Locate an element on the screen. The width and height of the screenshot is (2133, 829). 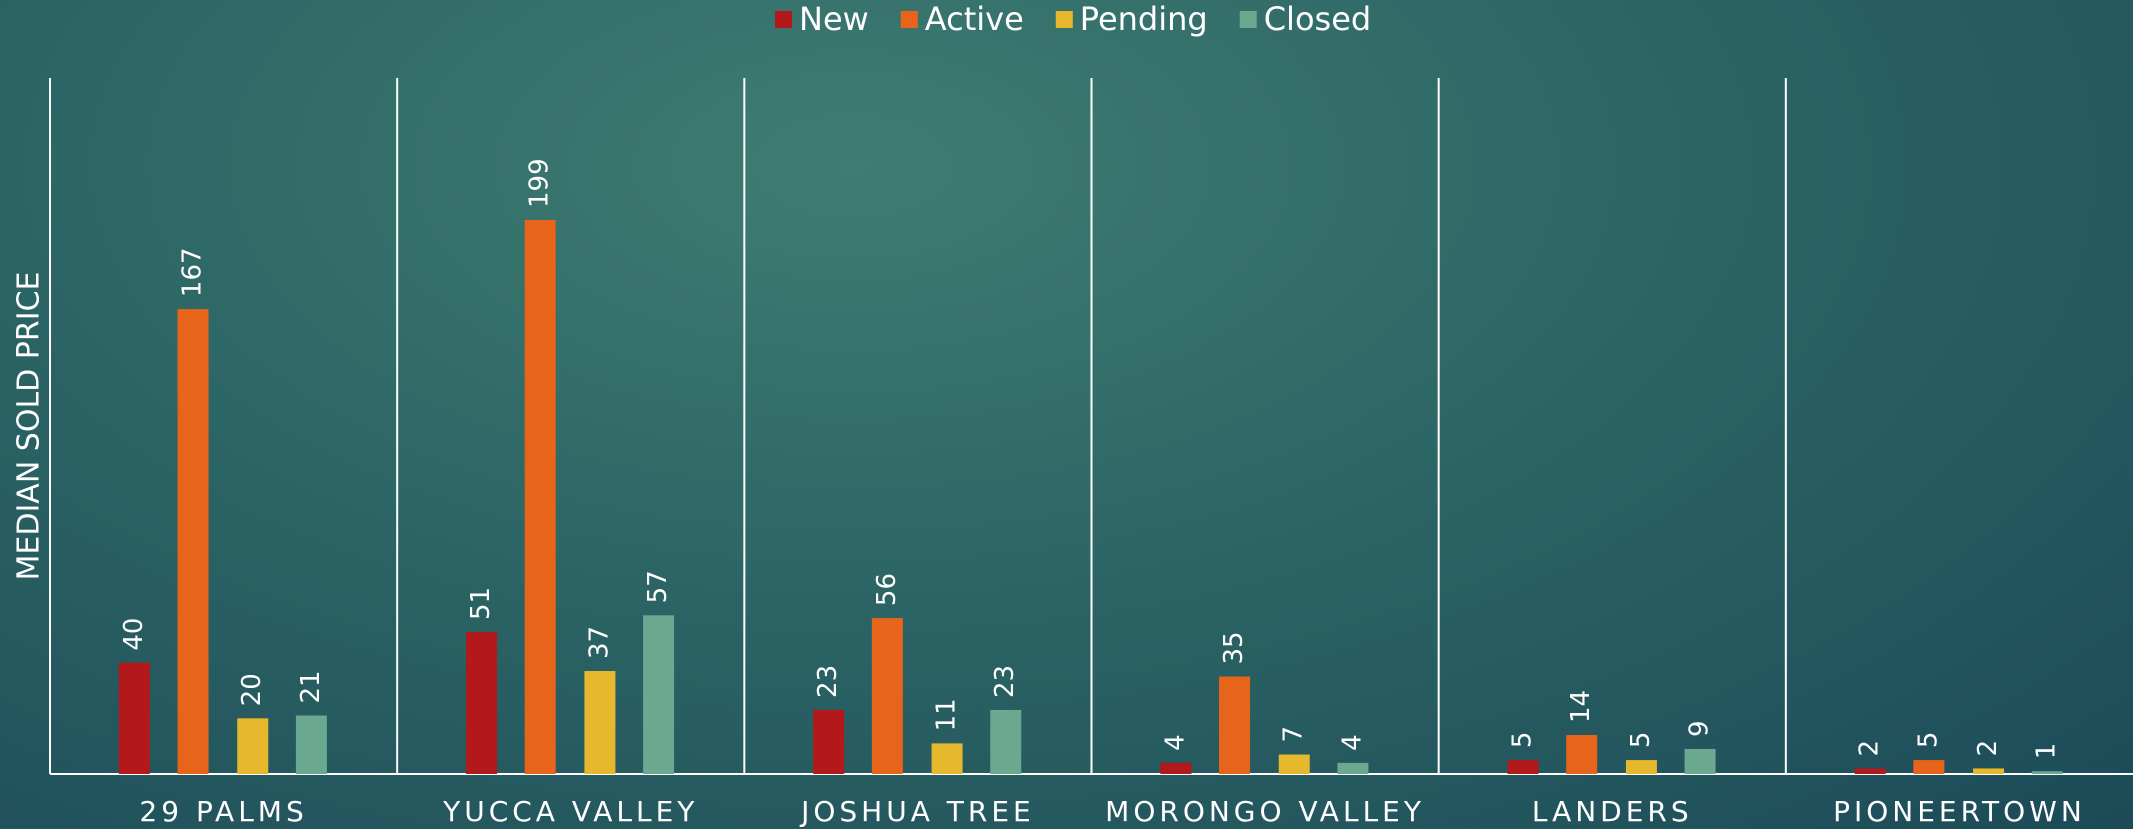
value-label: 14 is located at coordinates (1581, 706).